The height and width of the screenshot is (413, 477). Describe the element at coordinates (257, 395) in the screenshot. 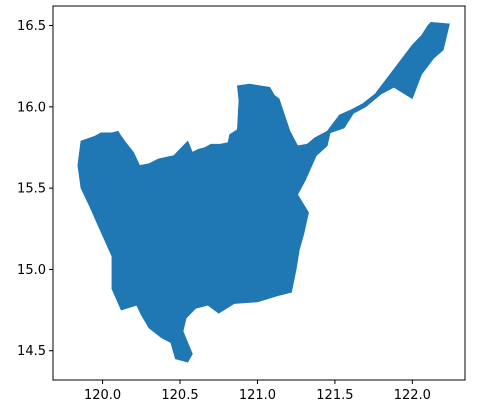

I see `x-tick-label: 121.0` at that location.